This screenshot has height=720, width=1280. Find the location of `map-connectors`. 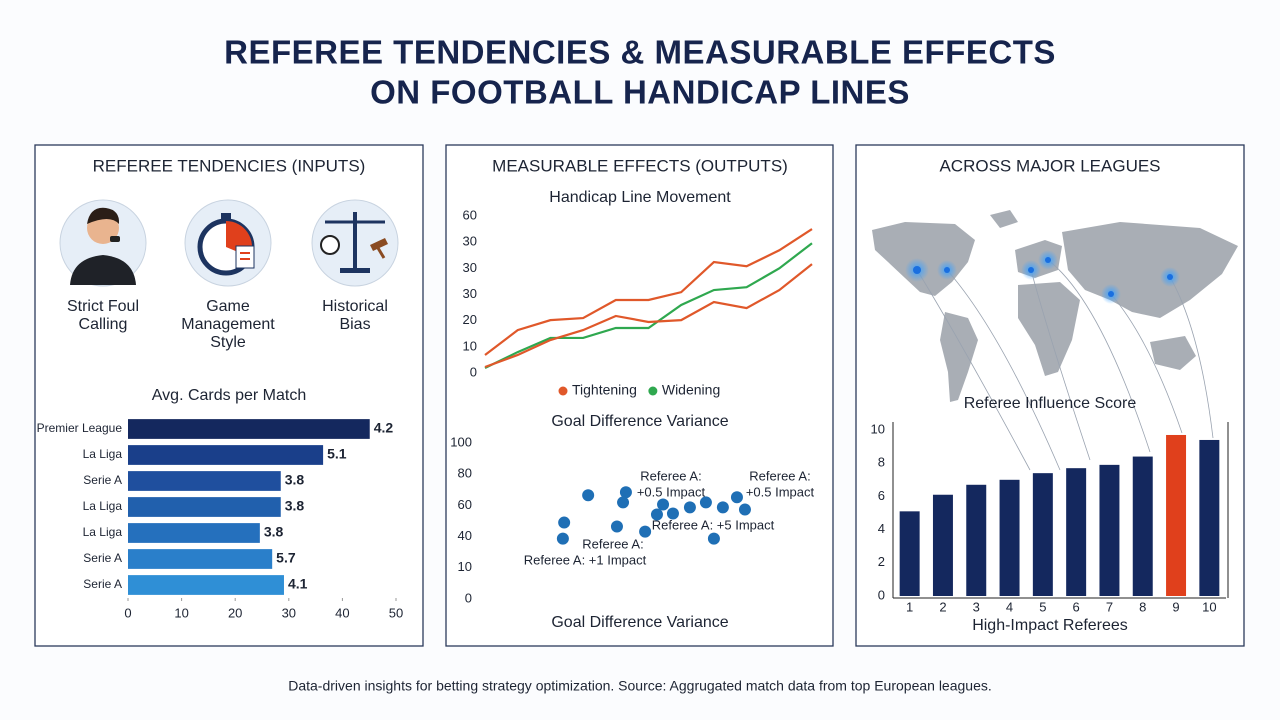

map-connectors is located at coordinates (1065, 365).